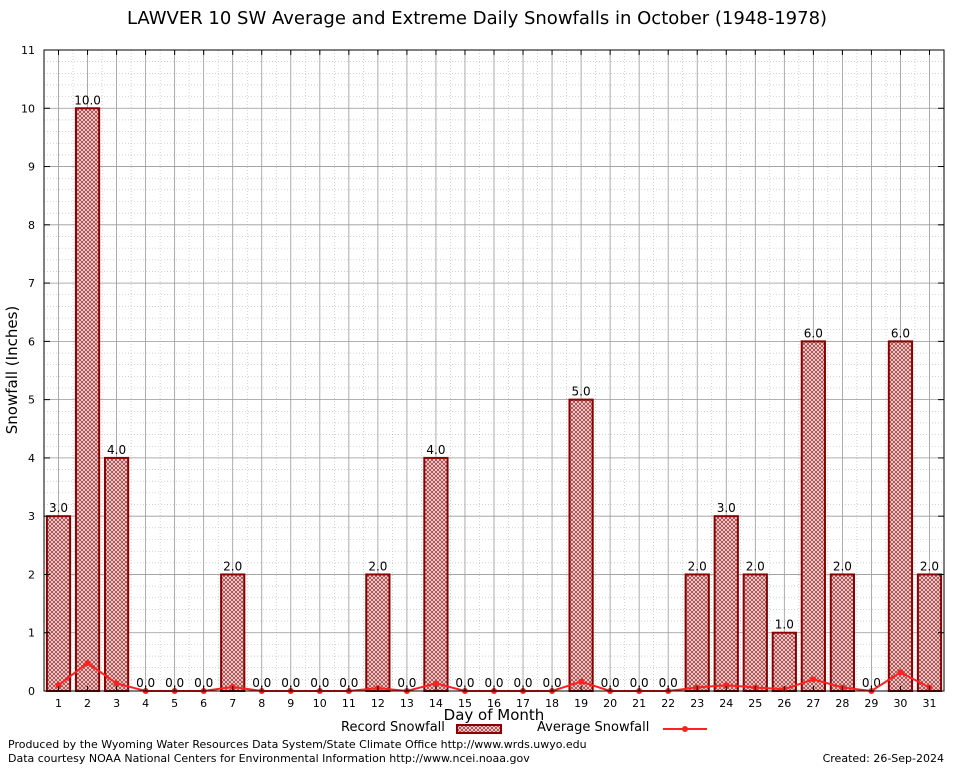 The height and width of the screenshot is (768, 954). I want to click on x-tick-label-day-22: 22, so click(668, 703).